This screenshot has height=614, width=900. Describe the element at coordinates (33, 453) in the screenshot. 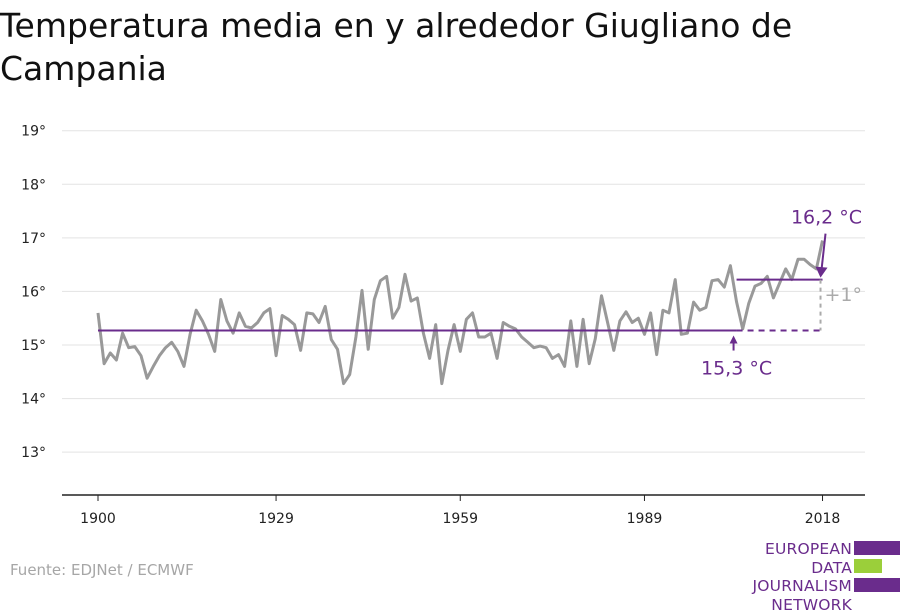

I see `y-tick-label: 13°` at that location.